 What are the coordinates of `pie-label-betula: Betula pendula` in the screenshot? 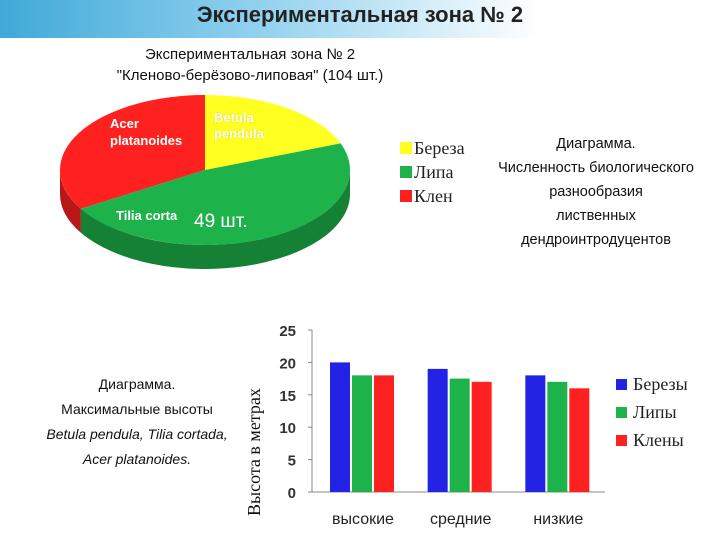 It's located at (239, 125).